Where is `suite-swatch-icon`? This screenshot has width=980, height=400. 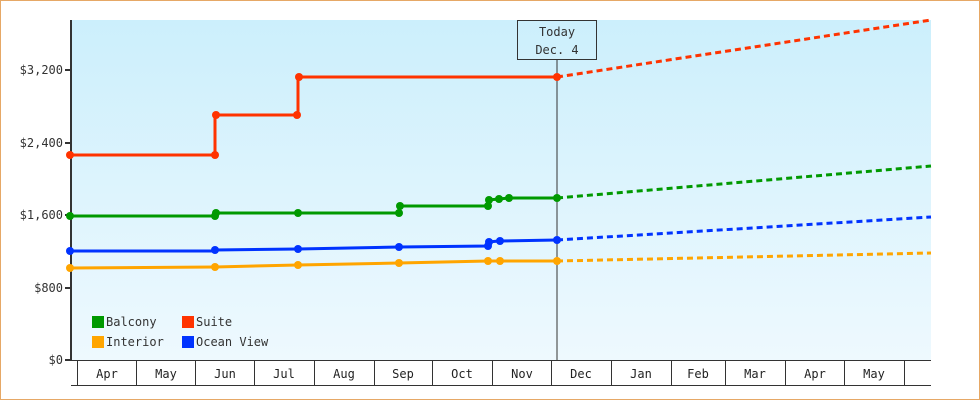 suite-swatch-icon is located at coordinates (188, 322).